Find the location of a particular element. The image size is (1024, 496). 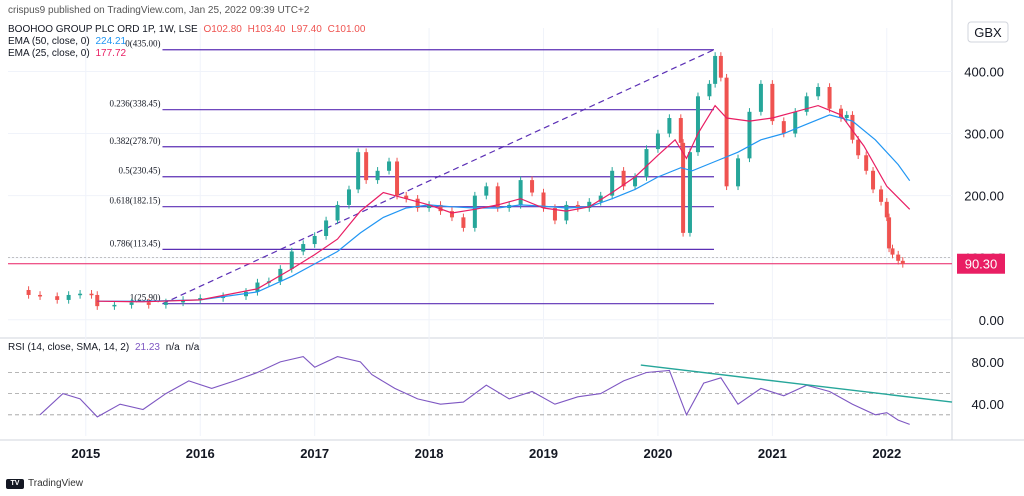

fib-level-label: 0.236(338.45) is located at coordinates (134, 104).